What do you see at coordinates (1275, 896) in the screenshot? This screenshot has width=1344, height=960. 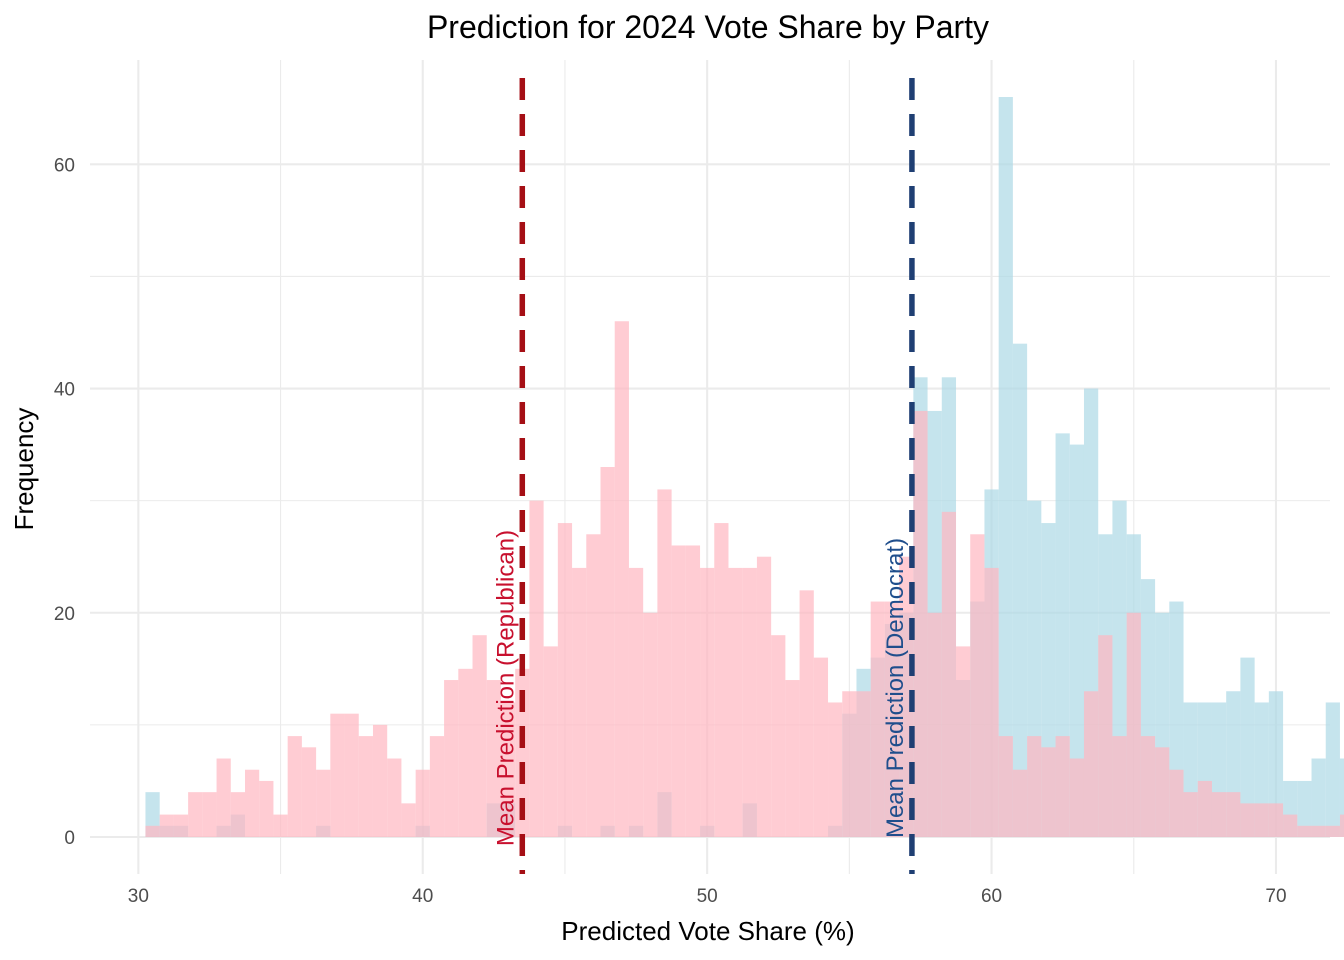 I see `x-tick-label: 70` at bounding box center [1275, 896].